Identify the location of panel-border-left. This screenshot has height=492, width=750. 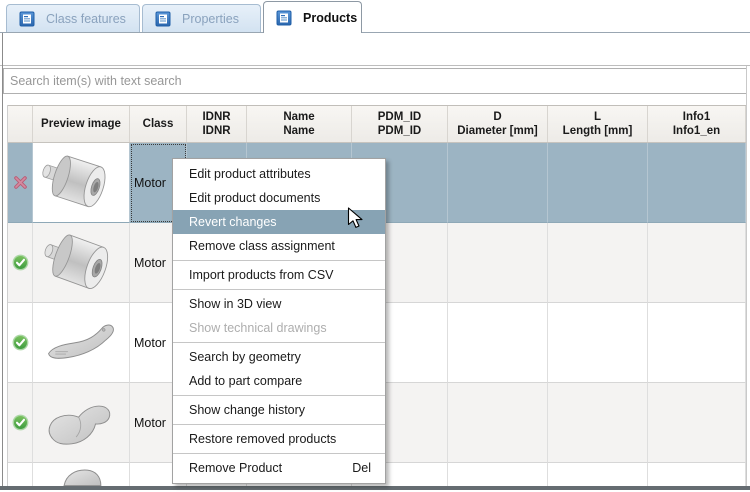
(2, 261).